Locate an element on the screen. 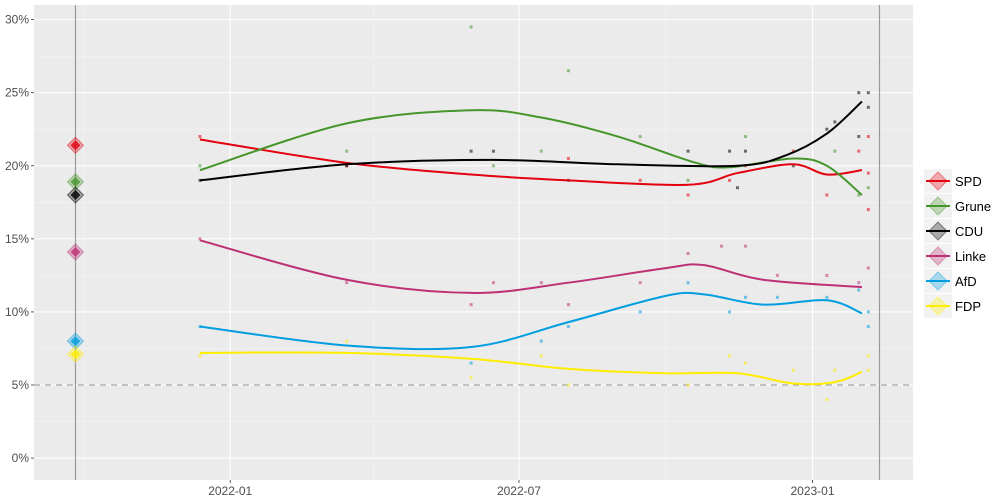 This screenshot has width=1000, height=500. election-results is located at coordinates (75, 250).